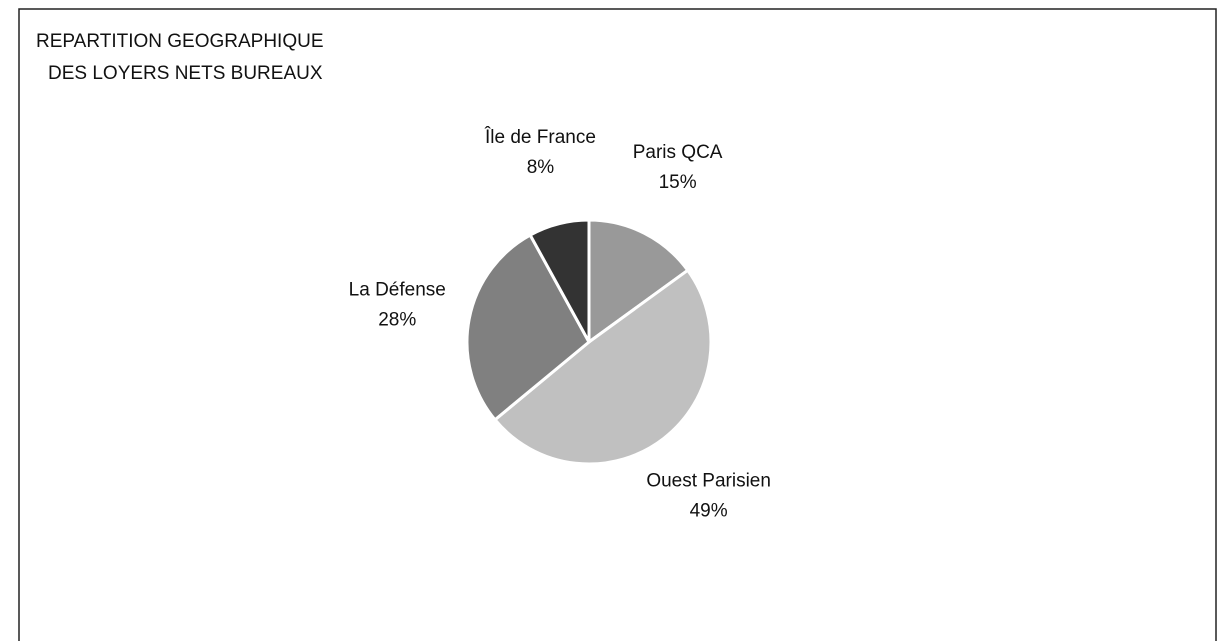  What do you see at coordinates (180, 41) in the screenshot?
I see `chart-title-line: REPARTITION GEOGRAPHIQUE` at bounding box center [180, 41].